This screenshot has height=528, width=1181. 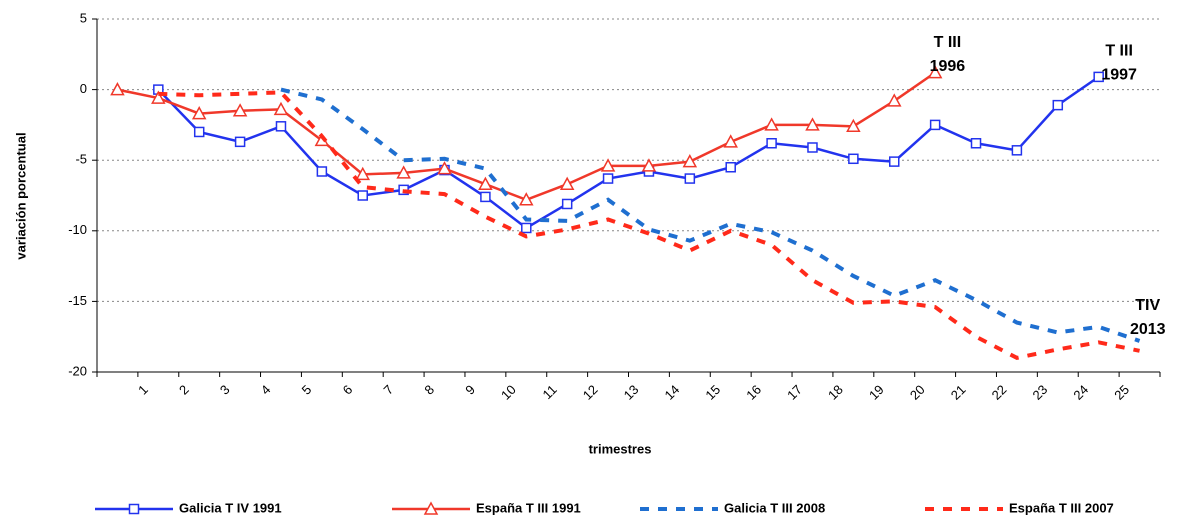 What do you see at coordinates (590, 392) in the screenshot?
I see `x-tick-label: 12` at bounding box center [590, 392].